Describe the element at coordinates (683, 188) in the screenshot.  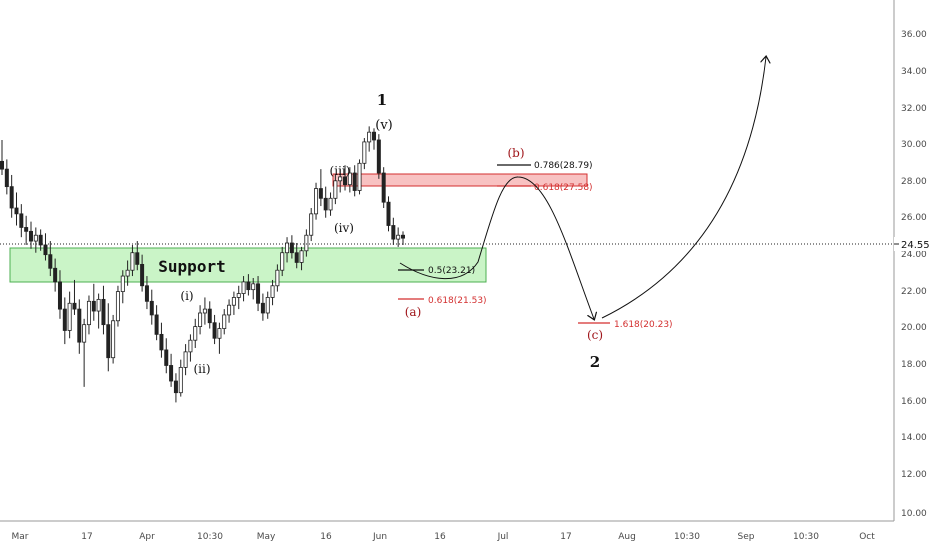
I see `projected-path-wave3` at that location.